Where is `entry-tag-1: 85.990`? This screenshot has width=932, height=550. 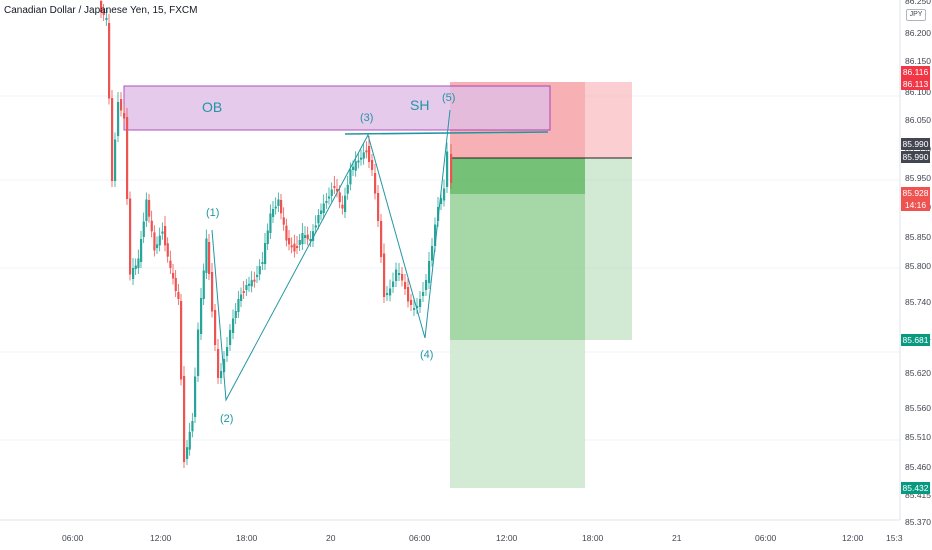 entry-tag-1: 85.990 is located at coordinates (915, 144).